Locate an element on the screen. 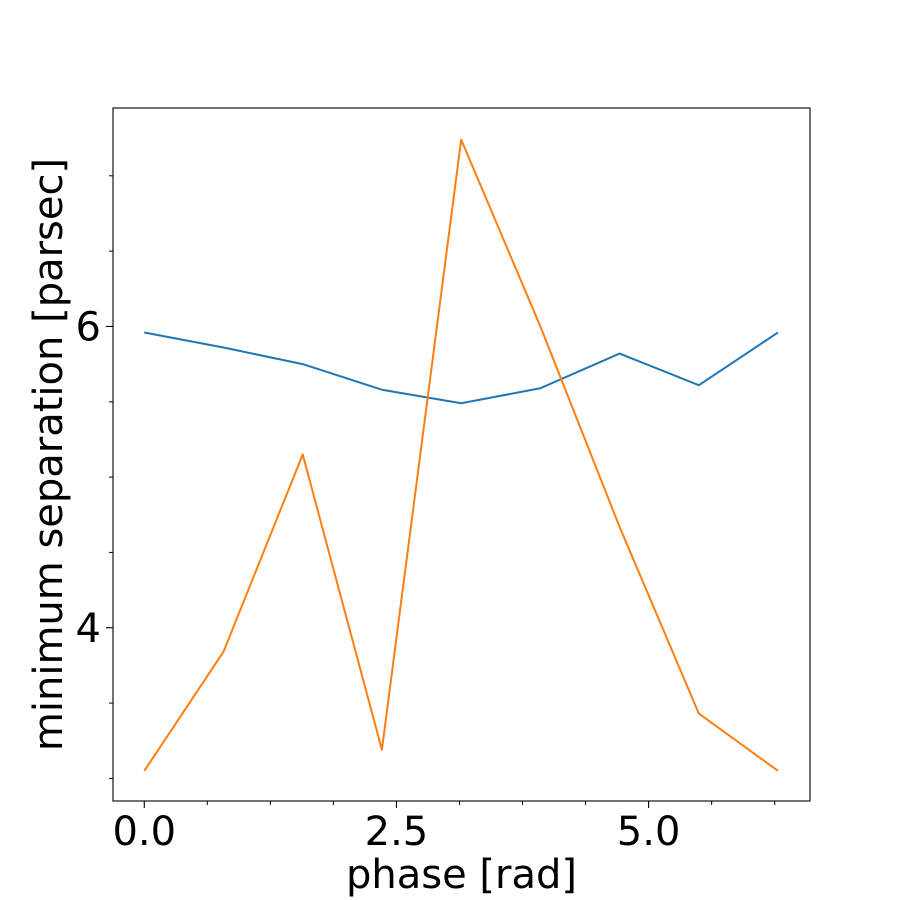 This screenshot has width=900, height=900. x-axis-label: phase [rad] is located at coordinates (461, 875).